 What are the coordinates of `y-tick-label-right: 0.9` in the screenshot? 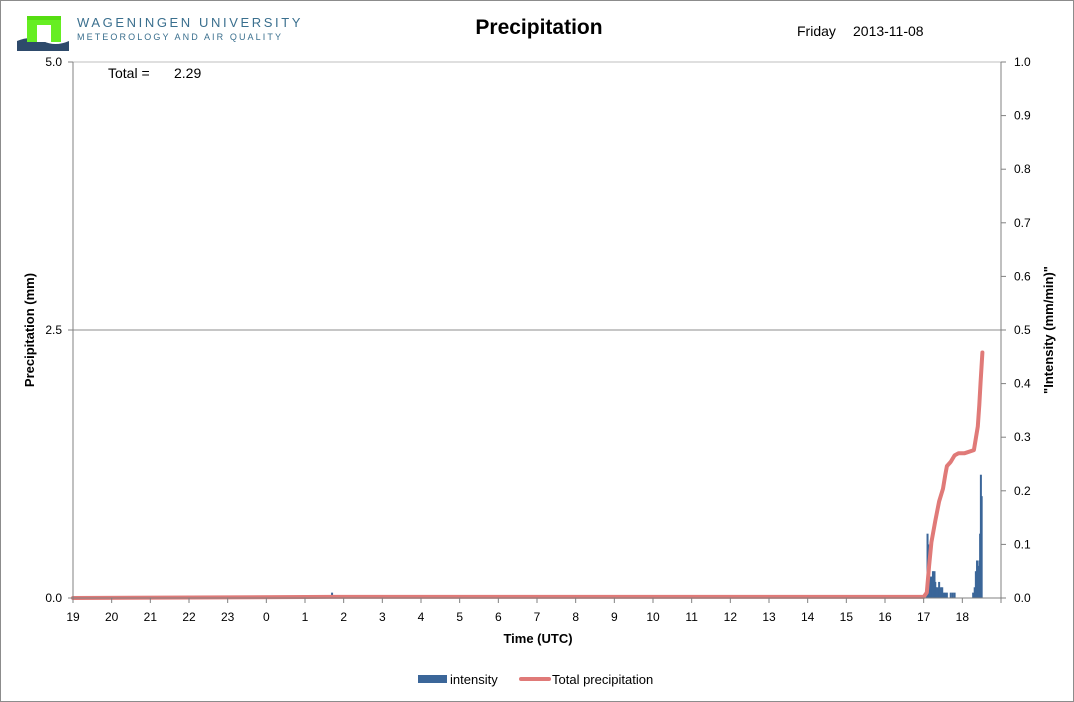 It's located at (1022, 116).